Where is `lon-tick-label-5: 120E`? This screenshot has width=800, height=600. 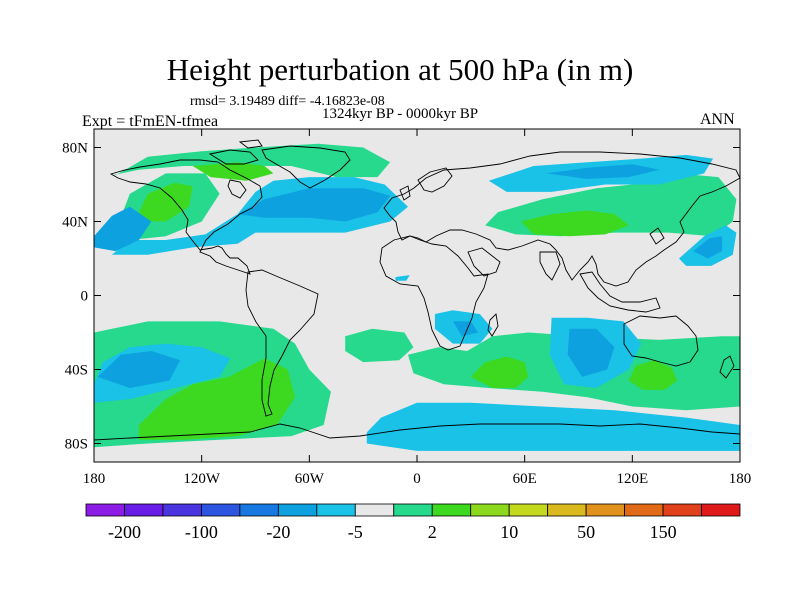 lon-tick-label-5: 120E is located at coordinates (632, 479).